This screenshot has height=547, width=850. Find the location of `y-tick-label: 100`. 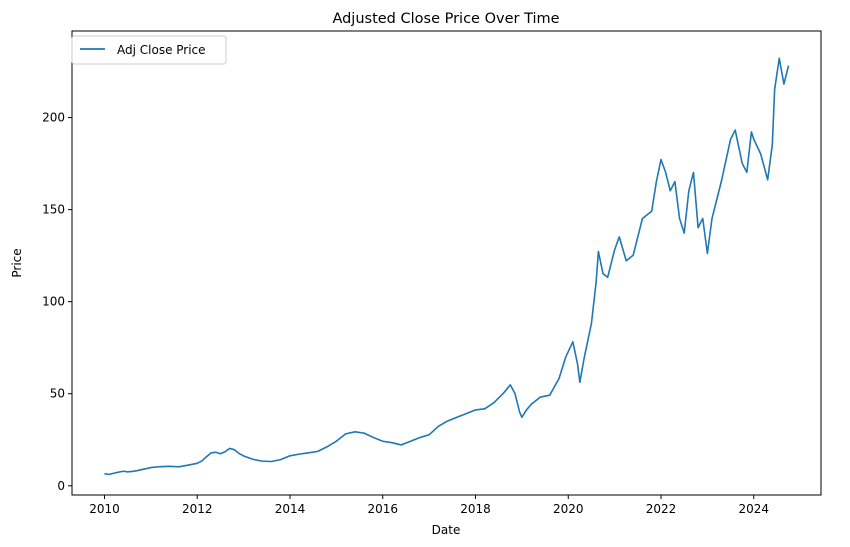

y-tick-label: 100 is located at coordinates (53, 302).